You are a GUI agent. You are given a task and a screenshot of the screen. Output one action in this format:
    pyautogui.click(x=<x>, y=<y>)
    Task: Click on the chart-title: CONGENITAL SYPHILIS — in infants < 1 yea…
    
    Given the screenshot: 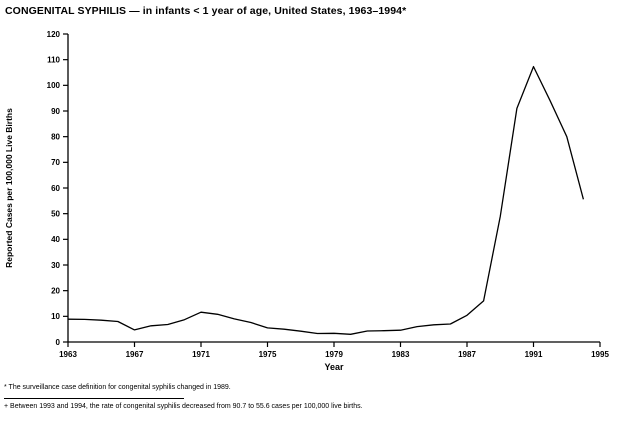 What is the action you would take?
    pyautogui.click(x=206, y=11)
    